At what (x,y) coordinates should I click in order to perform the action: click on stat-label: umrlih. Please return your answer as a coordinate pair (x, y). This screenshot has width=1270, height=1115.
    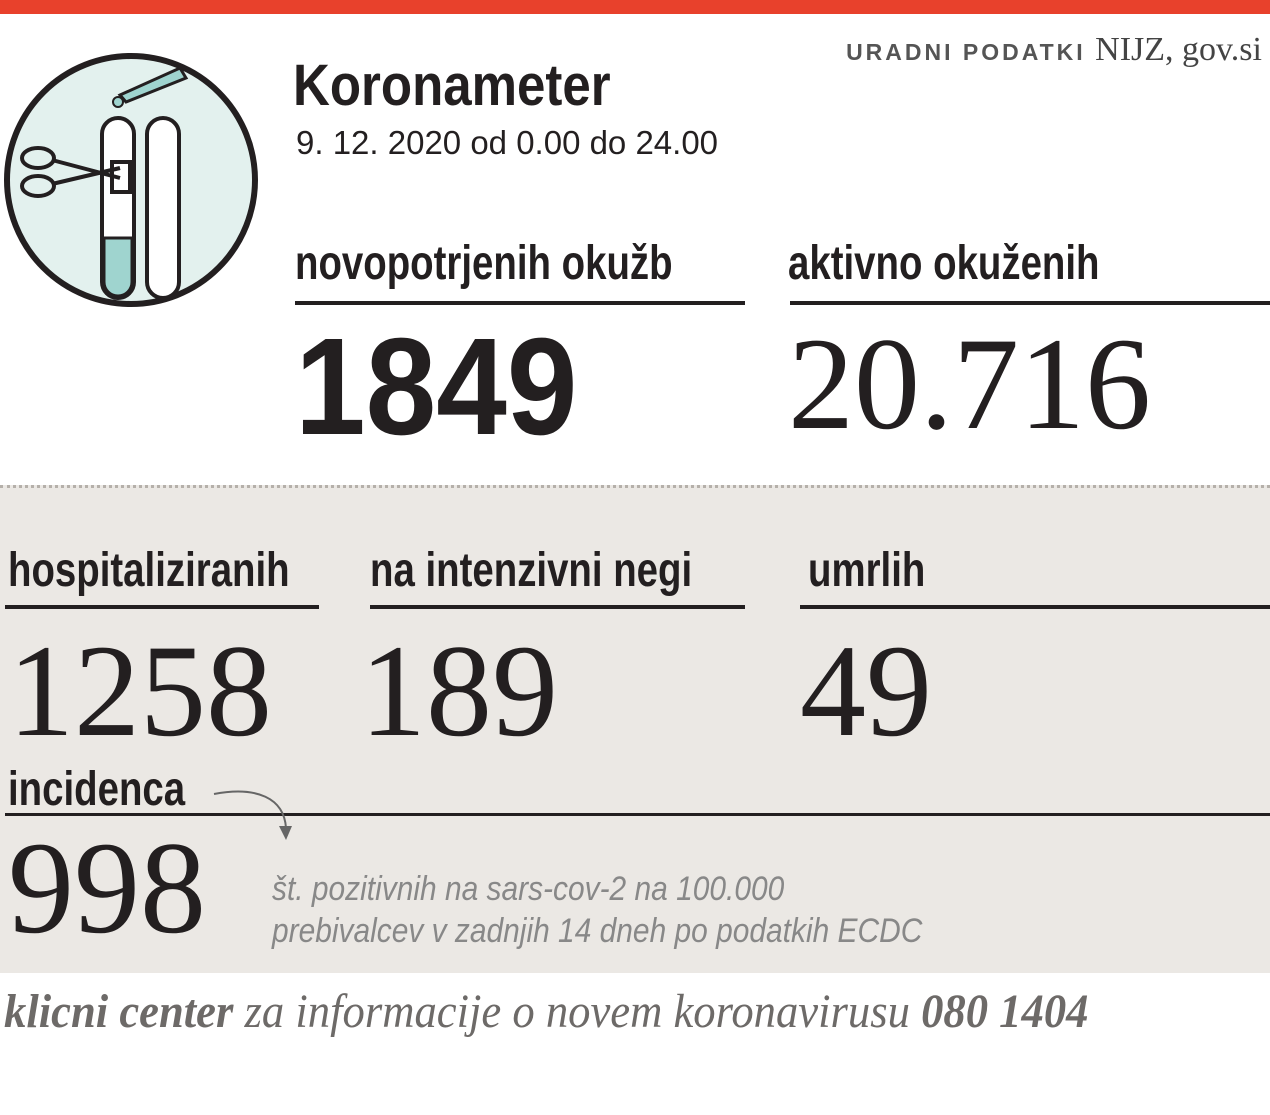
    Looking at the image, I should click on (867, 570).